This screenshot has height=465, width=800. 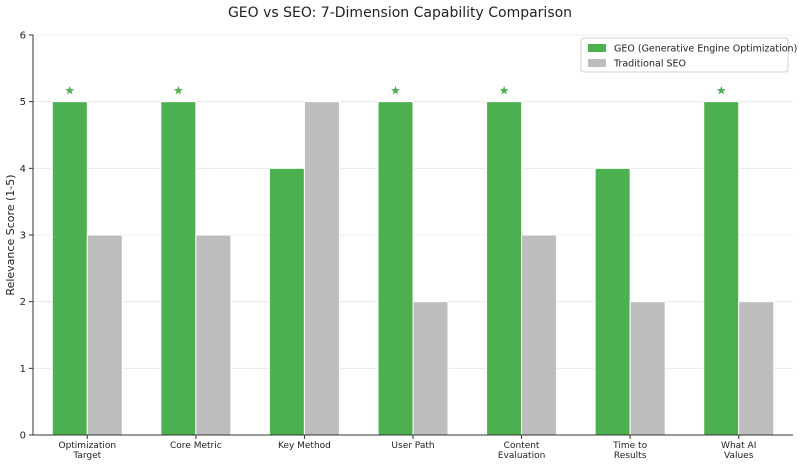 What do you see at coordinates (738, 451) in the screenshot?
I see `x-tick-label: What AI Values` at bounding box center [738, 451].